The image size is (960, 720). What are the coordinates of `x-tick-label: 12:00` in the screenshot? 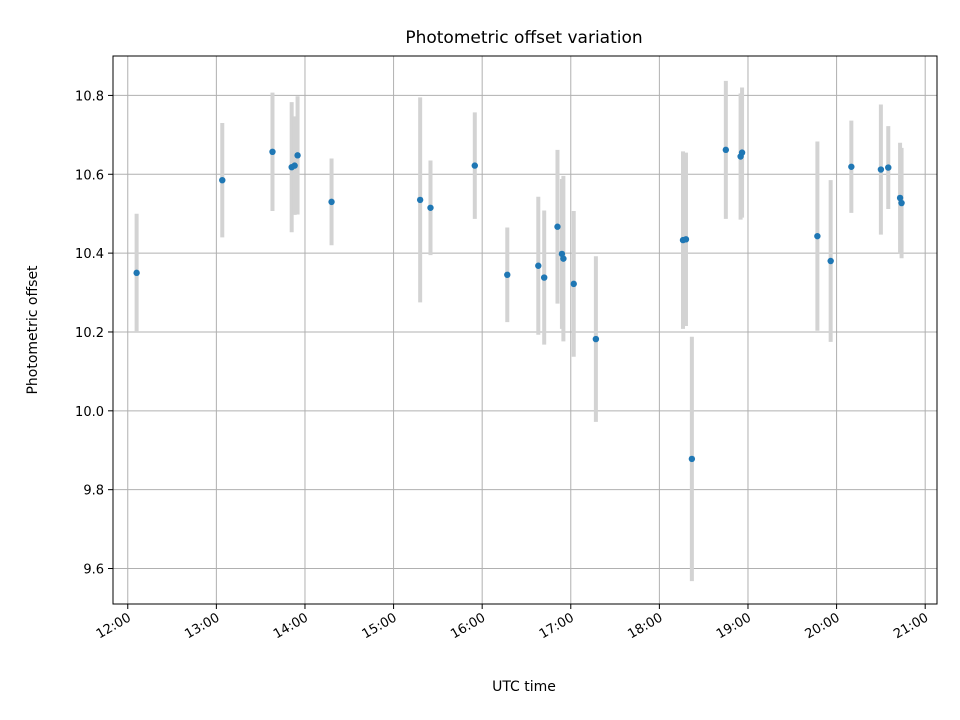 It's located at (114, 626).